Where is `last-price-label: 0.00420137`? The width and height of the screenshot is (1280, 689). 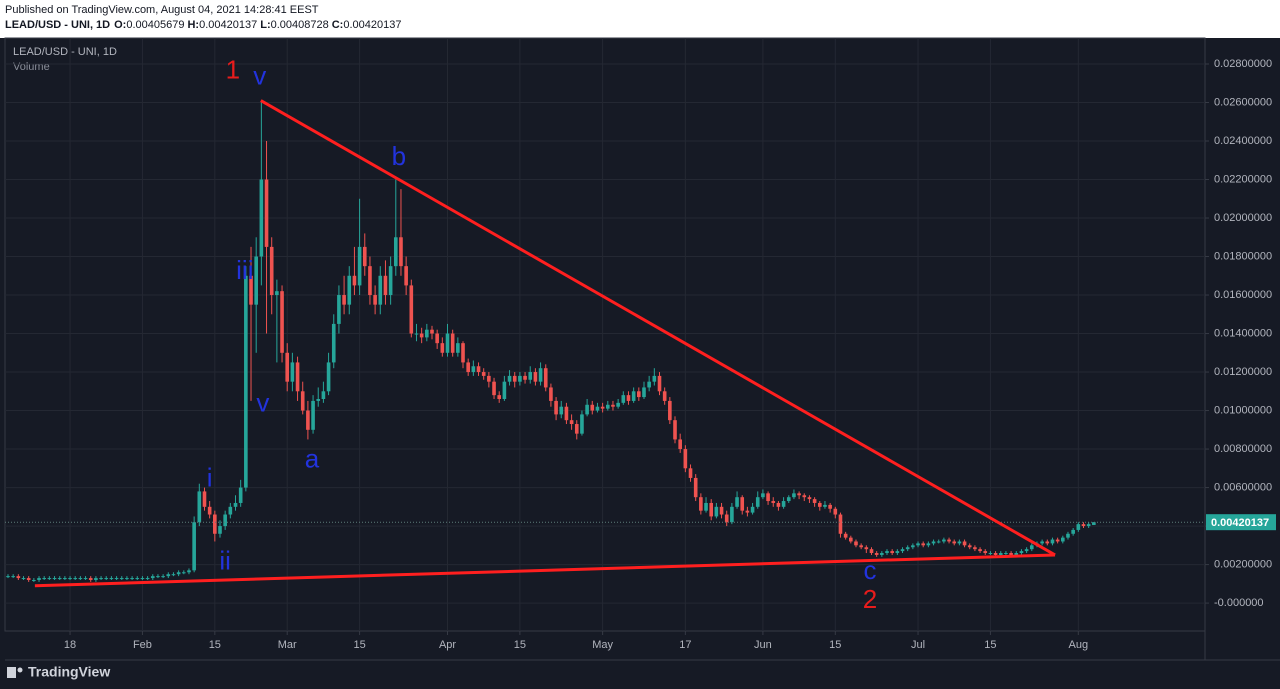
last-price-label: 0.00420137 is located at coordinates (1240, 523).